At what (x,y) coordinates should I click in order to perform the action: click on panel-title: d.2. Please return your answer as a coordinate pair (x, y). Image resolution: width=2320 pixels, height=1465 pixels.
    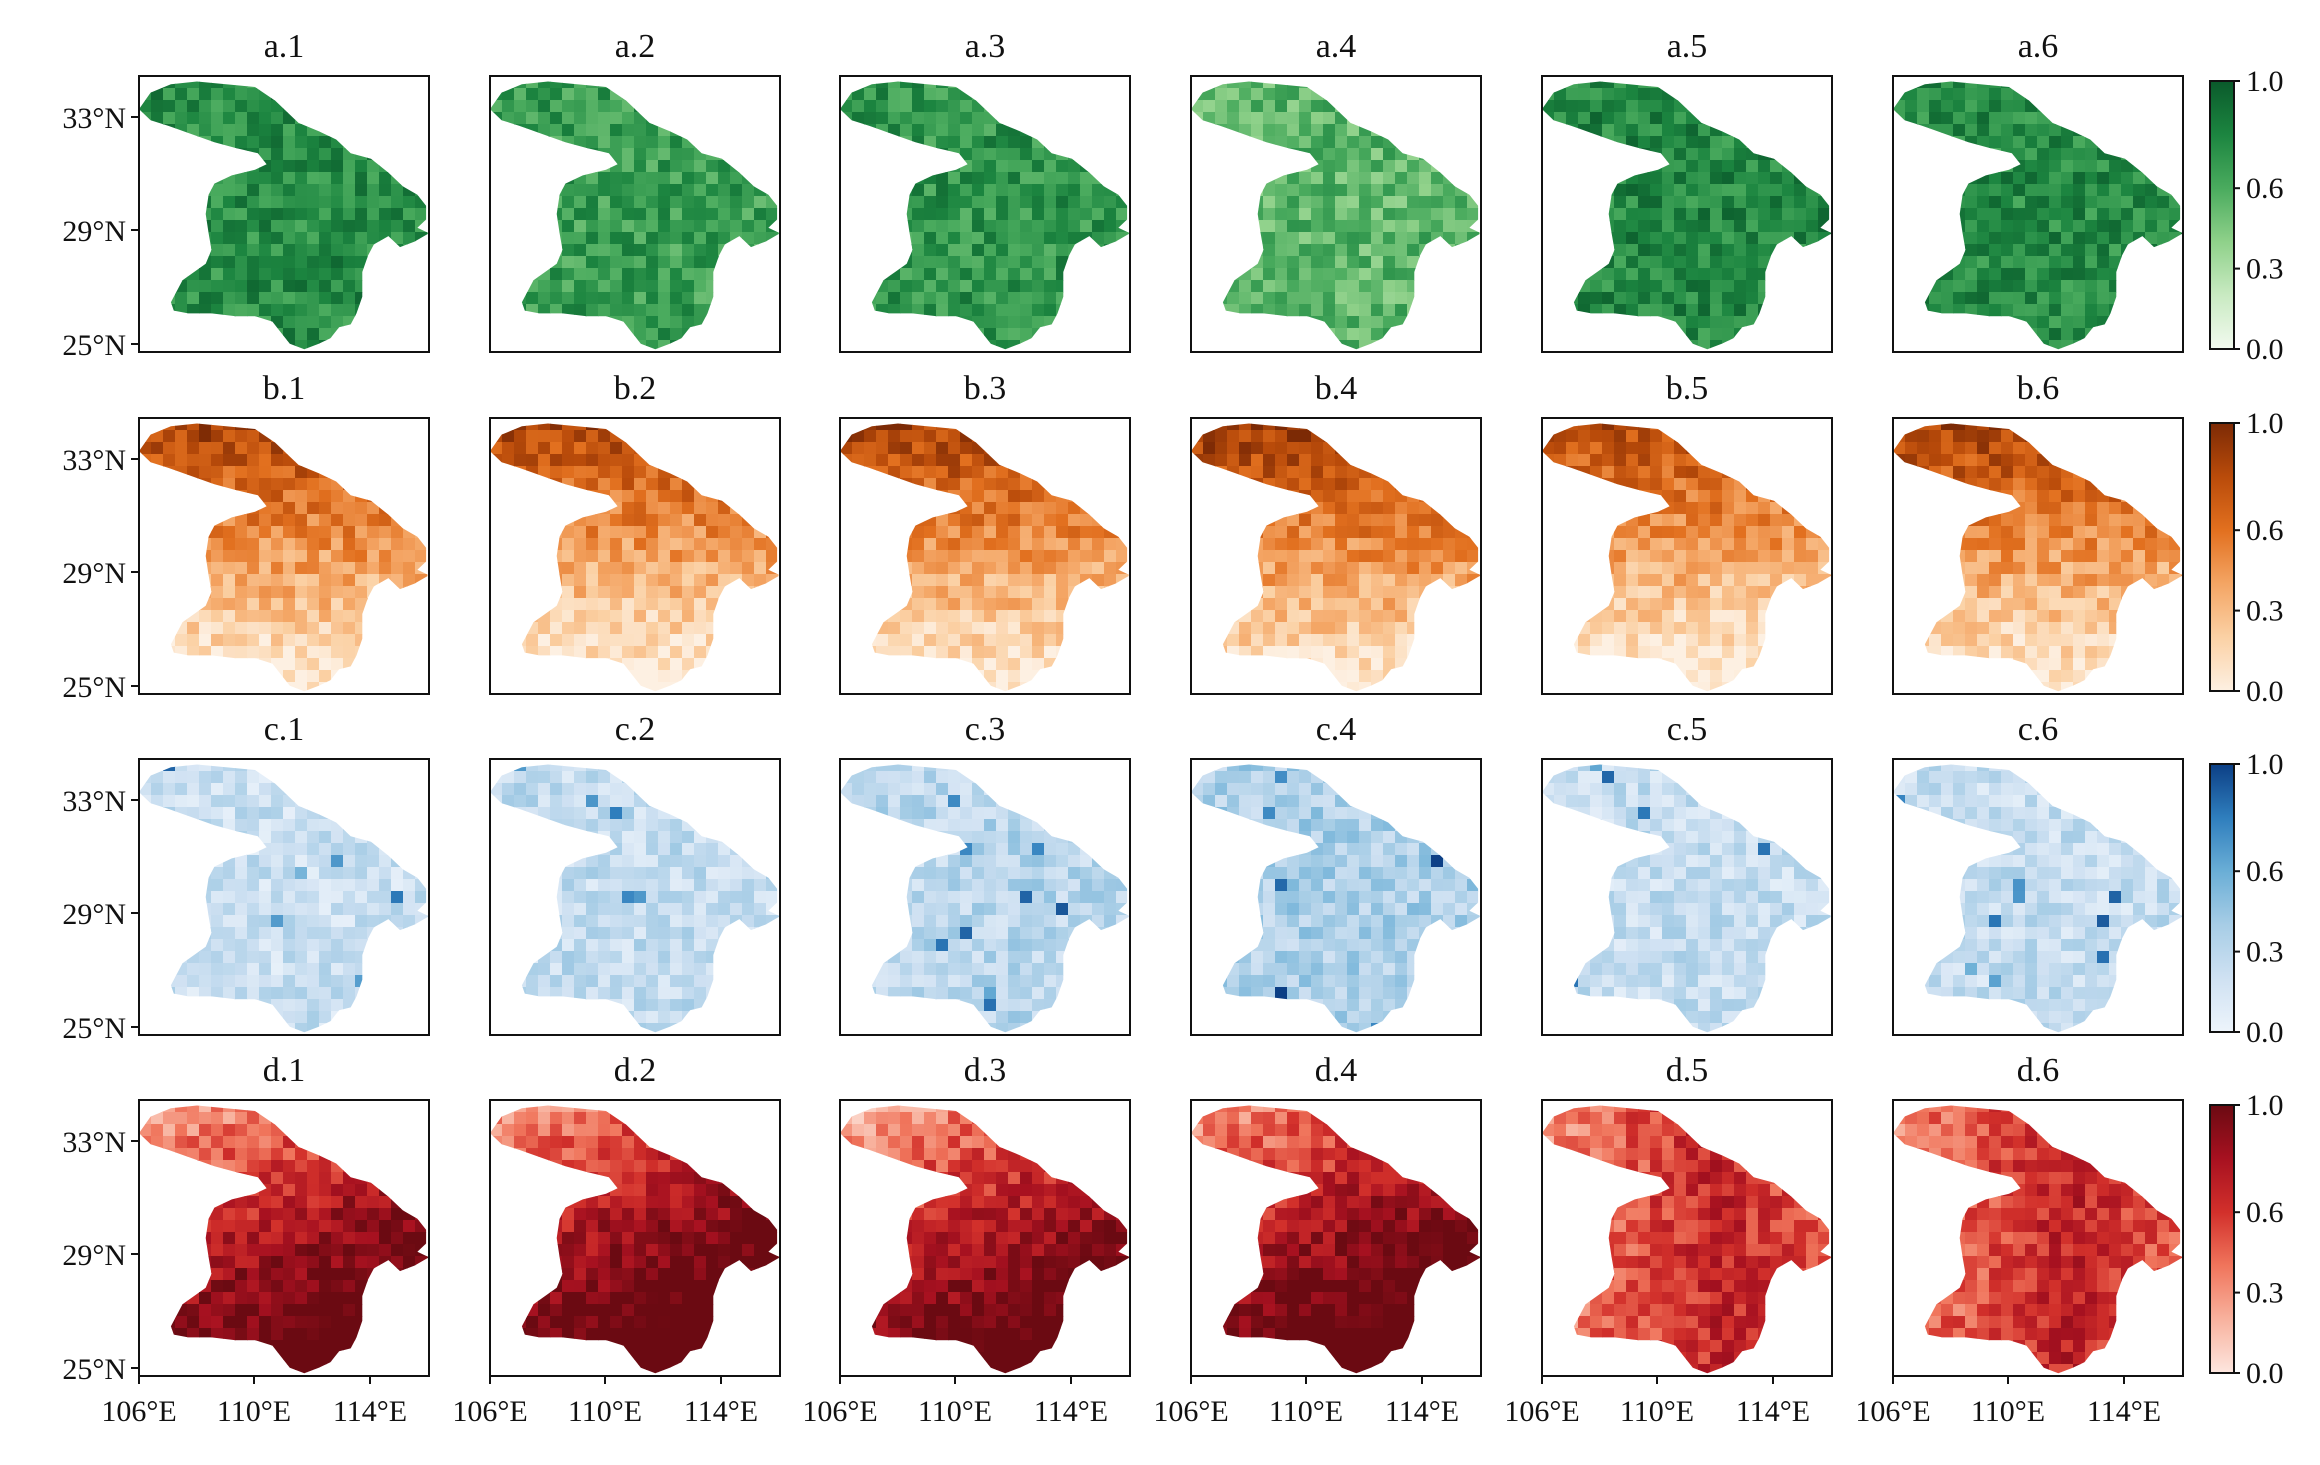
    Looking at the image, I should click on (635, 1070).